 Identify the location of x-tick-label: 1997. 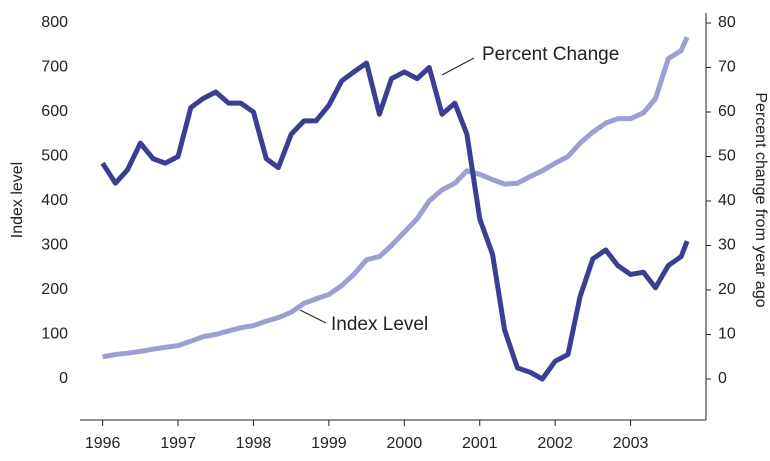
(178, 443).